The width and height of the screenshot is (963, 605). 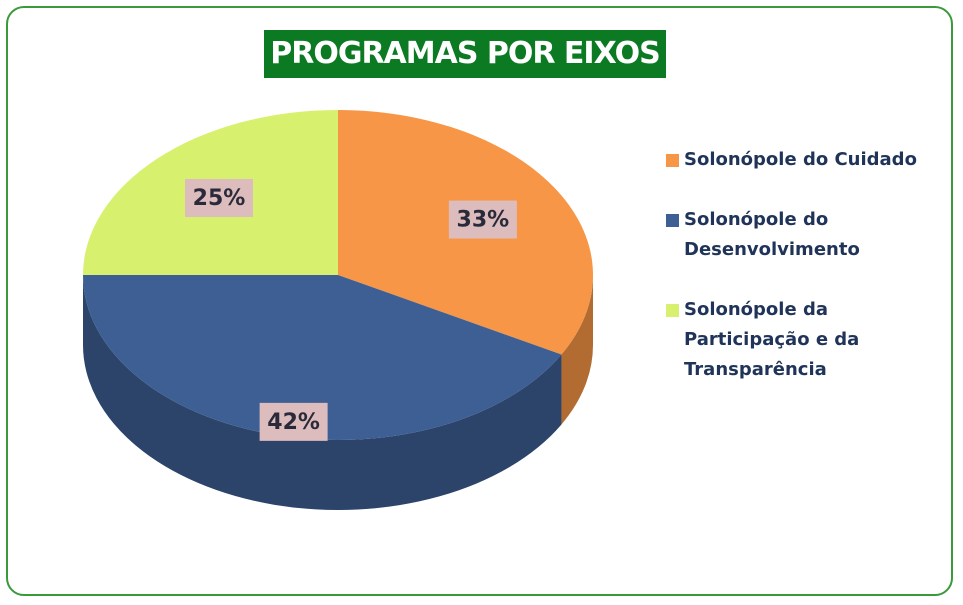 I want to click on data-label: 25%, so click(x=219, y=198).